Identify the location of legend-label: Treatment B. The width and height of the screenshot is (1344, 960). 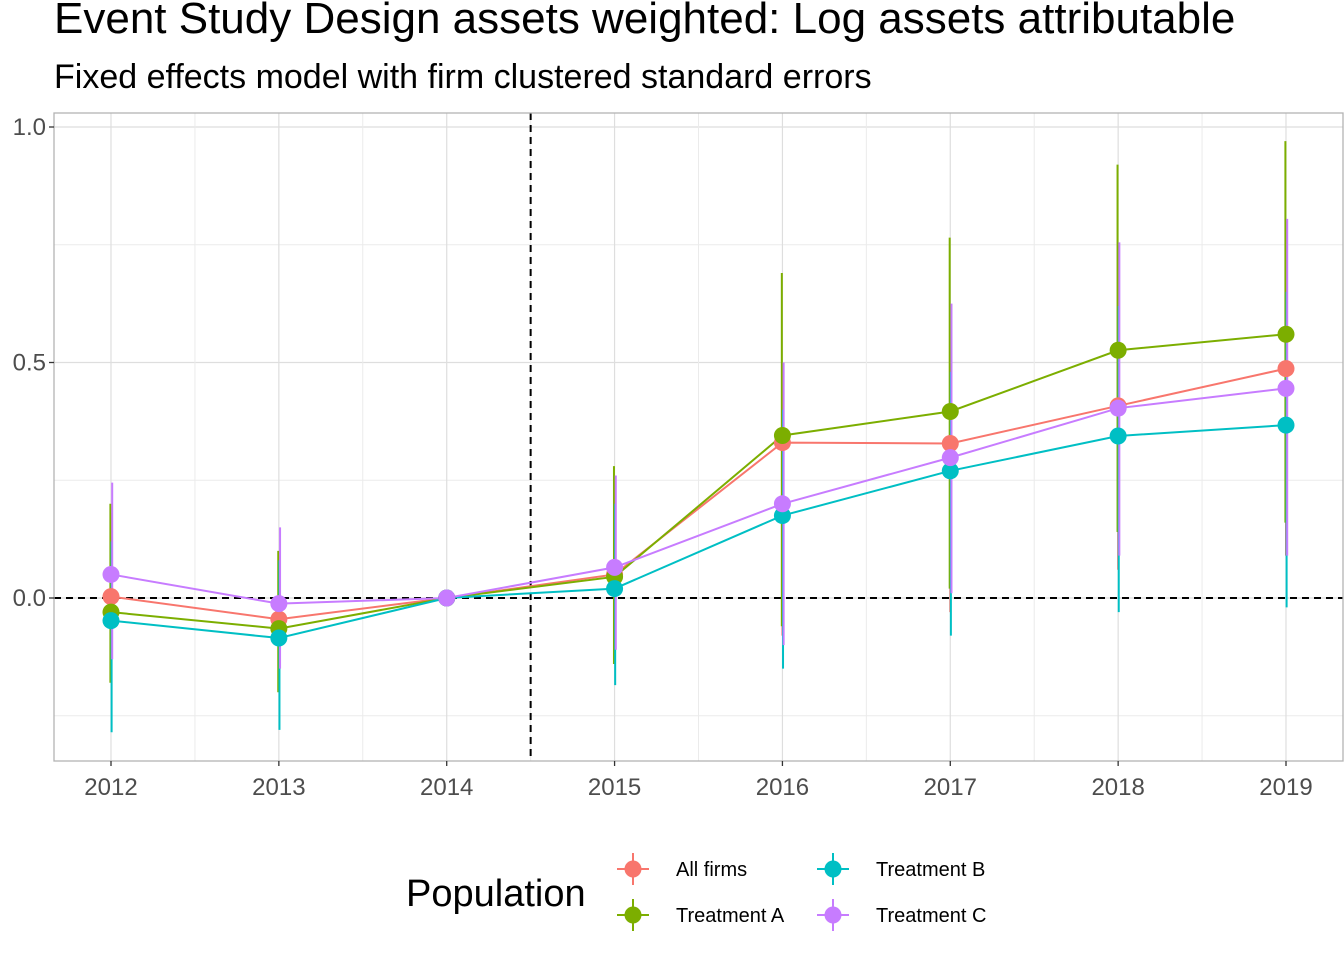
(930, 870).